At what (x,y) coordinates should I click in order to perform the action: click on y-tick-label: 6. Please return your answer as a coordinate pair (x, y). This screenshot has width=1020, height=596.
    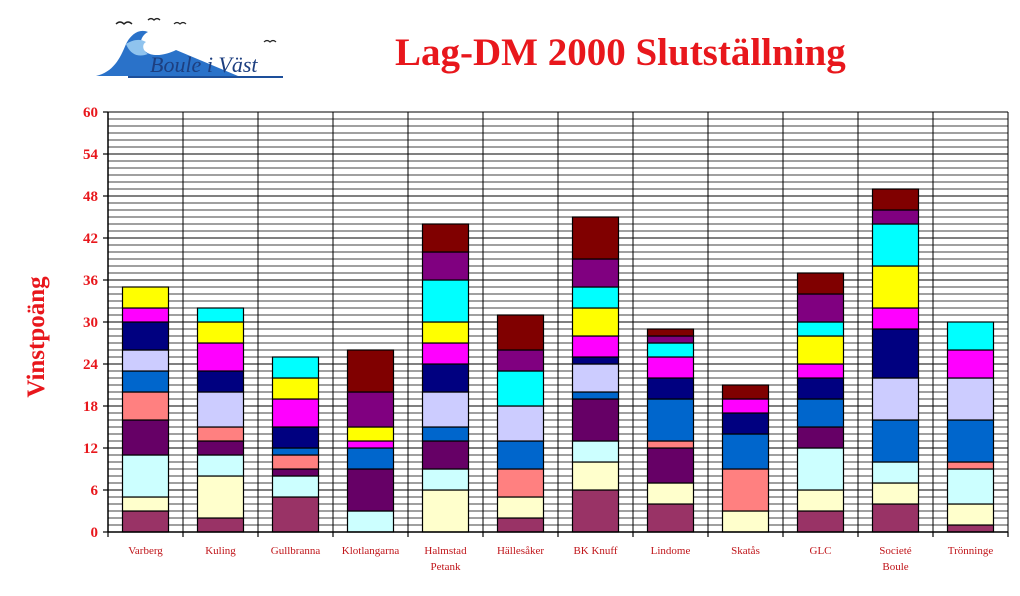
    Looking at the image, I should click on (95, 491).